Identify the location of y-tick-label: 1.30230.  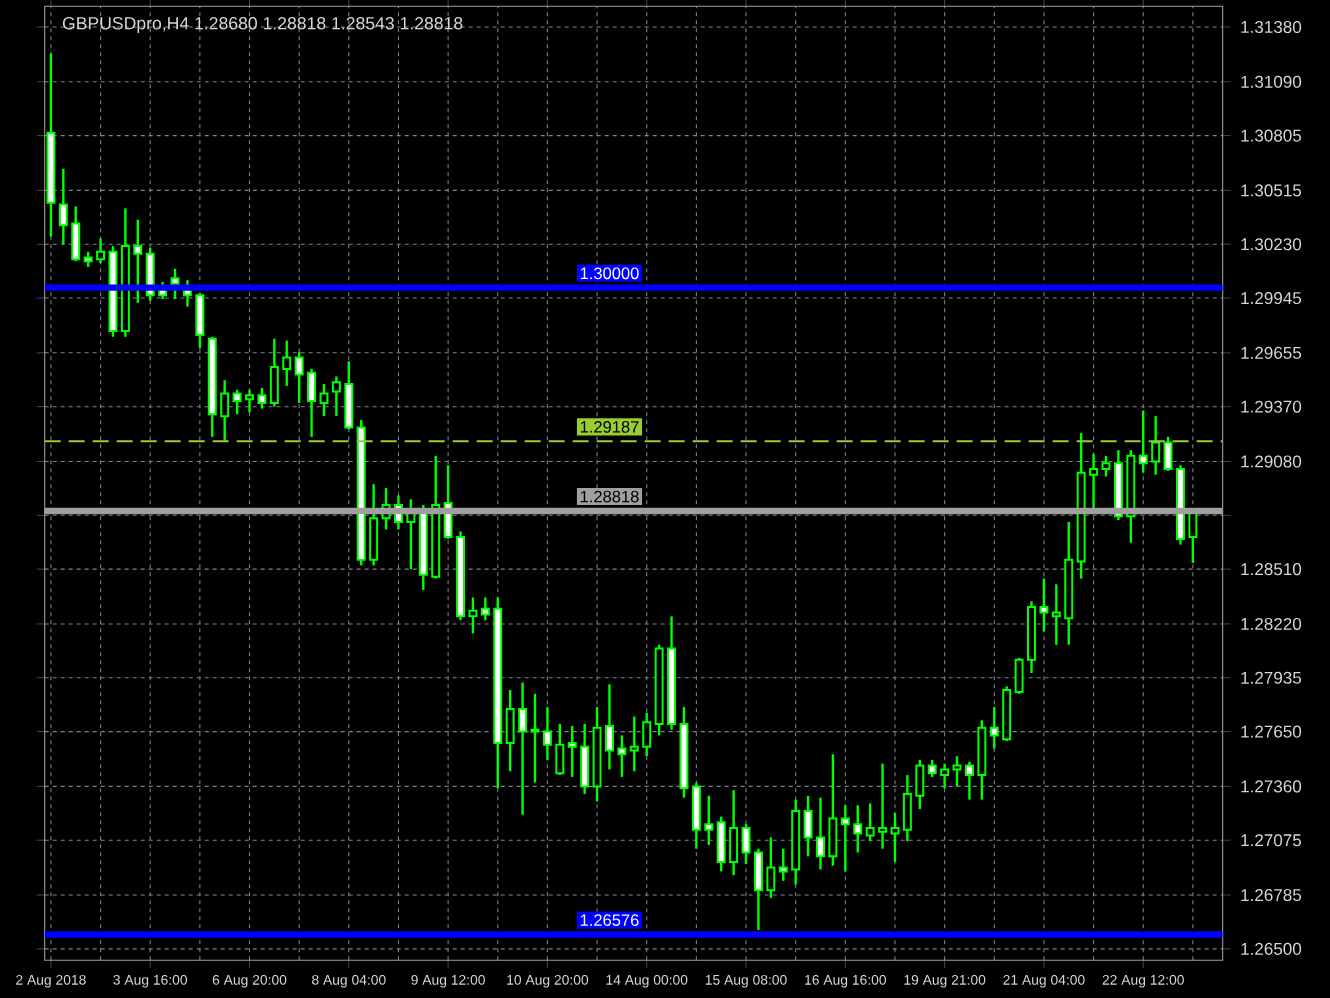
(1271, 244).